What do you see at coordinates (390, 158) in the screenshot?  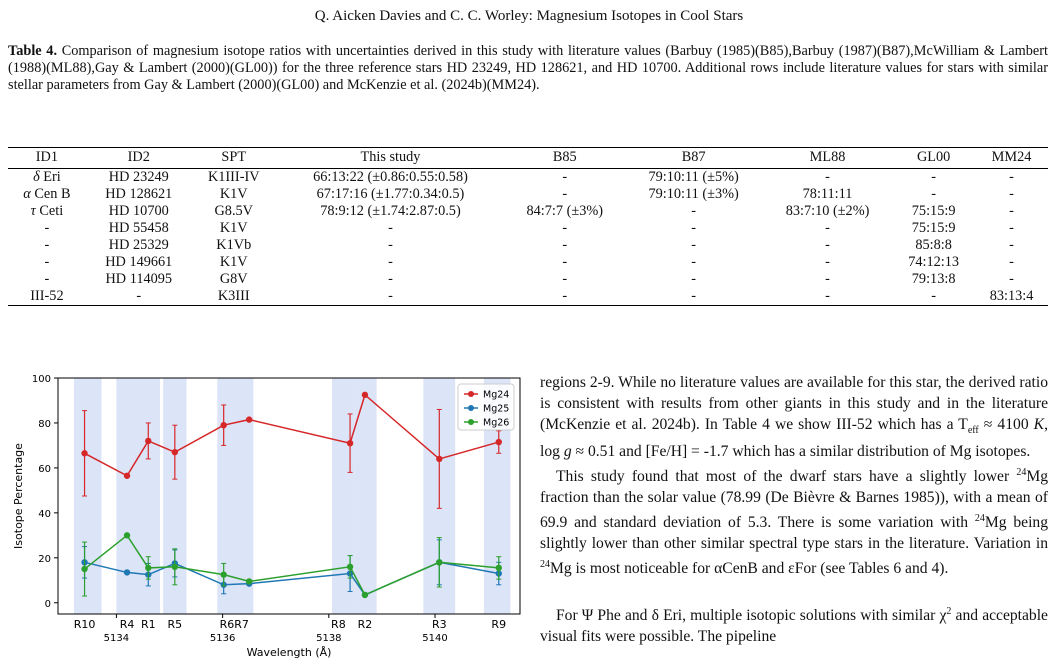 I see `table-header-3: This study` at bounding box center [390, 158].